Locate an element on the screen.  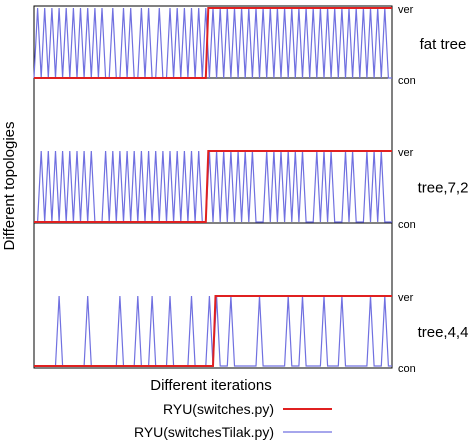
panel-name-0: fat tree is located at coordinates (443, 44).